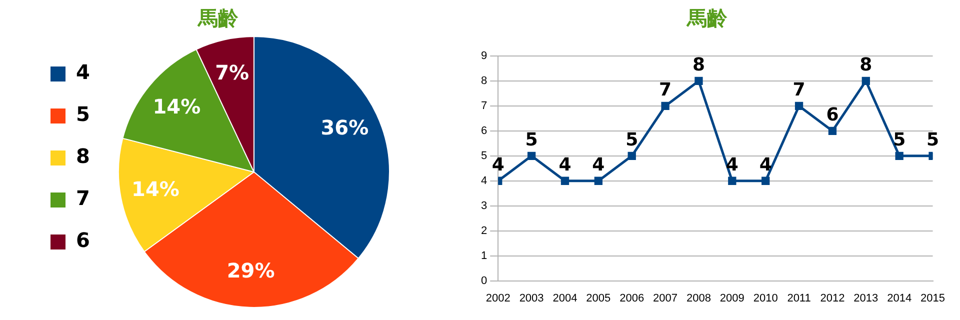  Describe the element at coordinates (250, 270) in the screenshot. I see `data-label: 29%` at that location.